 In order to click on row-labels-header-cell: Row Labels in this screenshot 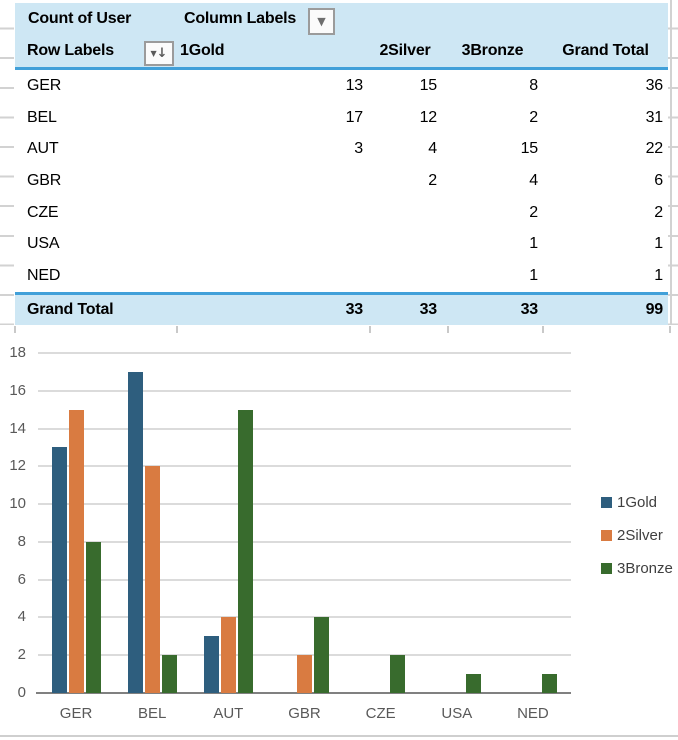, I will do `click(70, 50)`.